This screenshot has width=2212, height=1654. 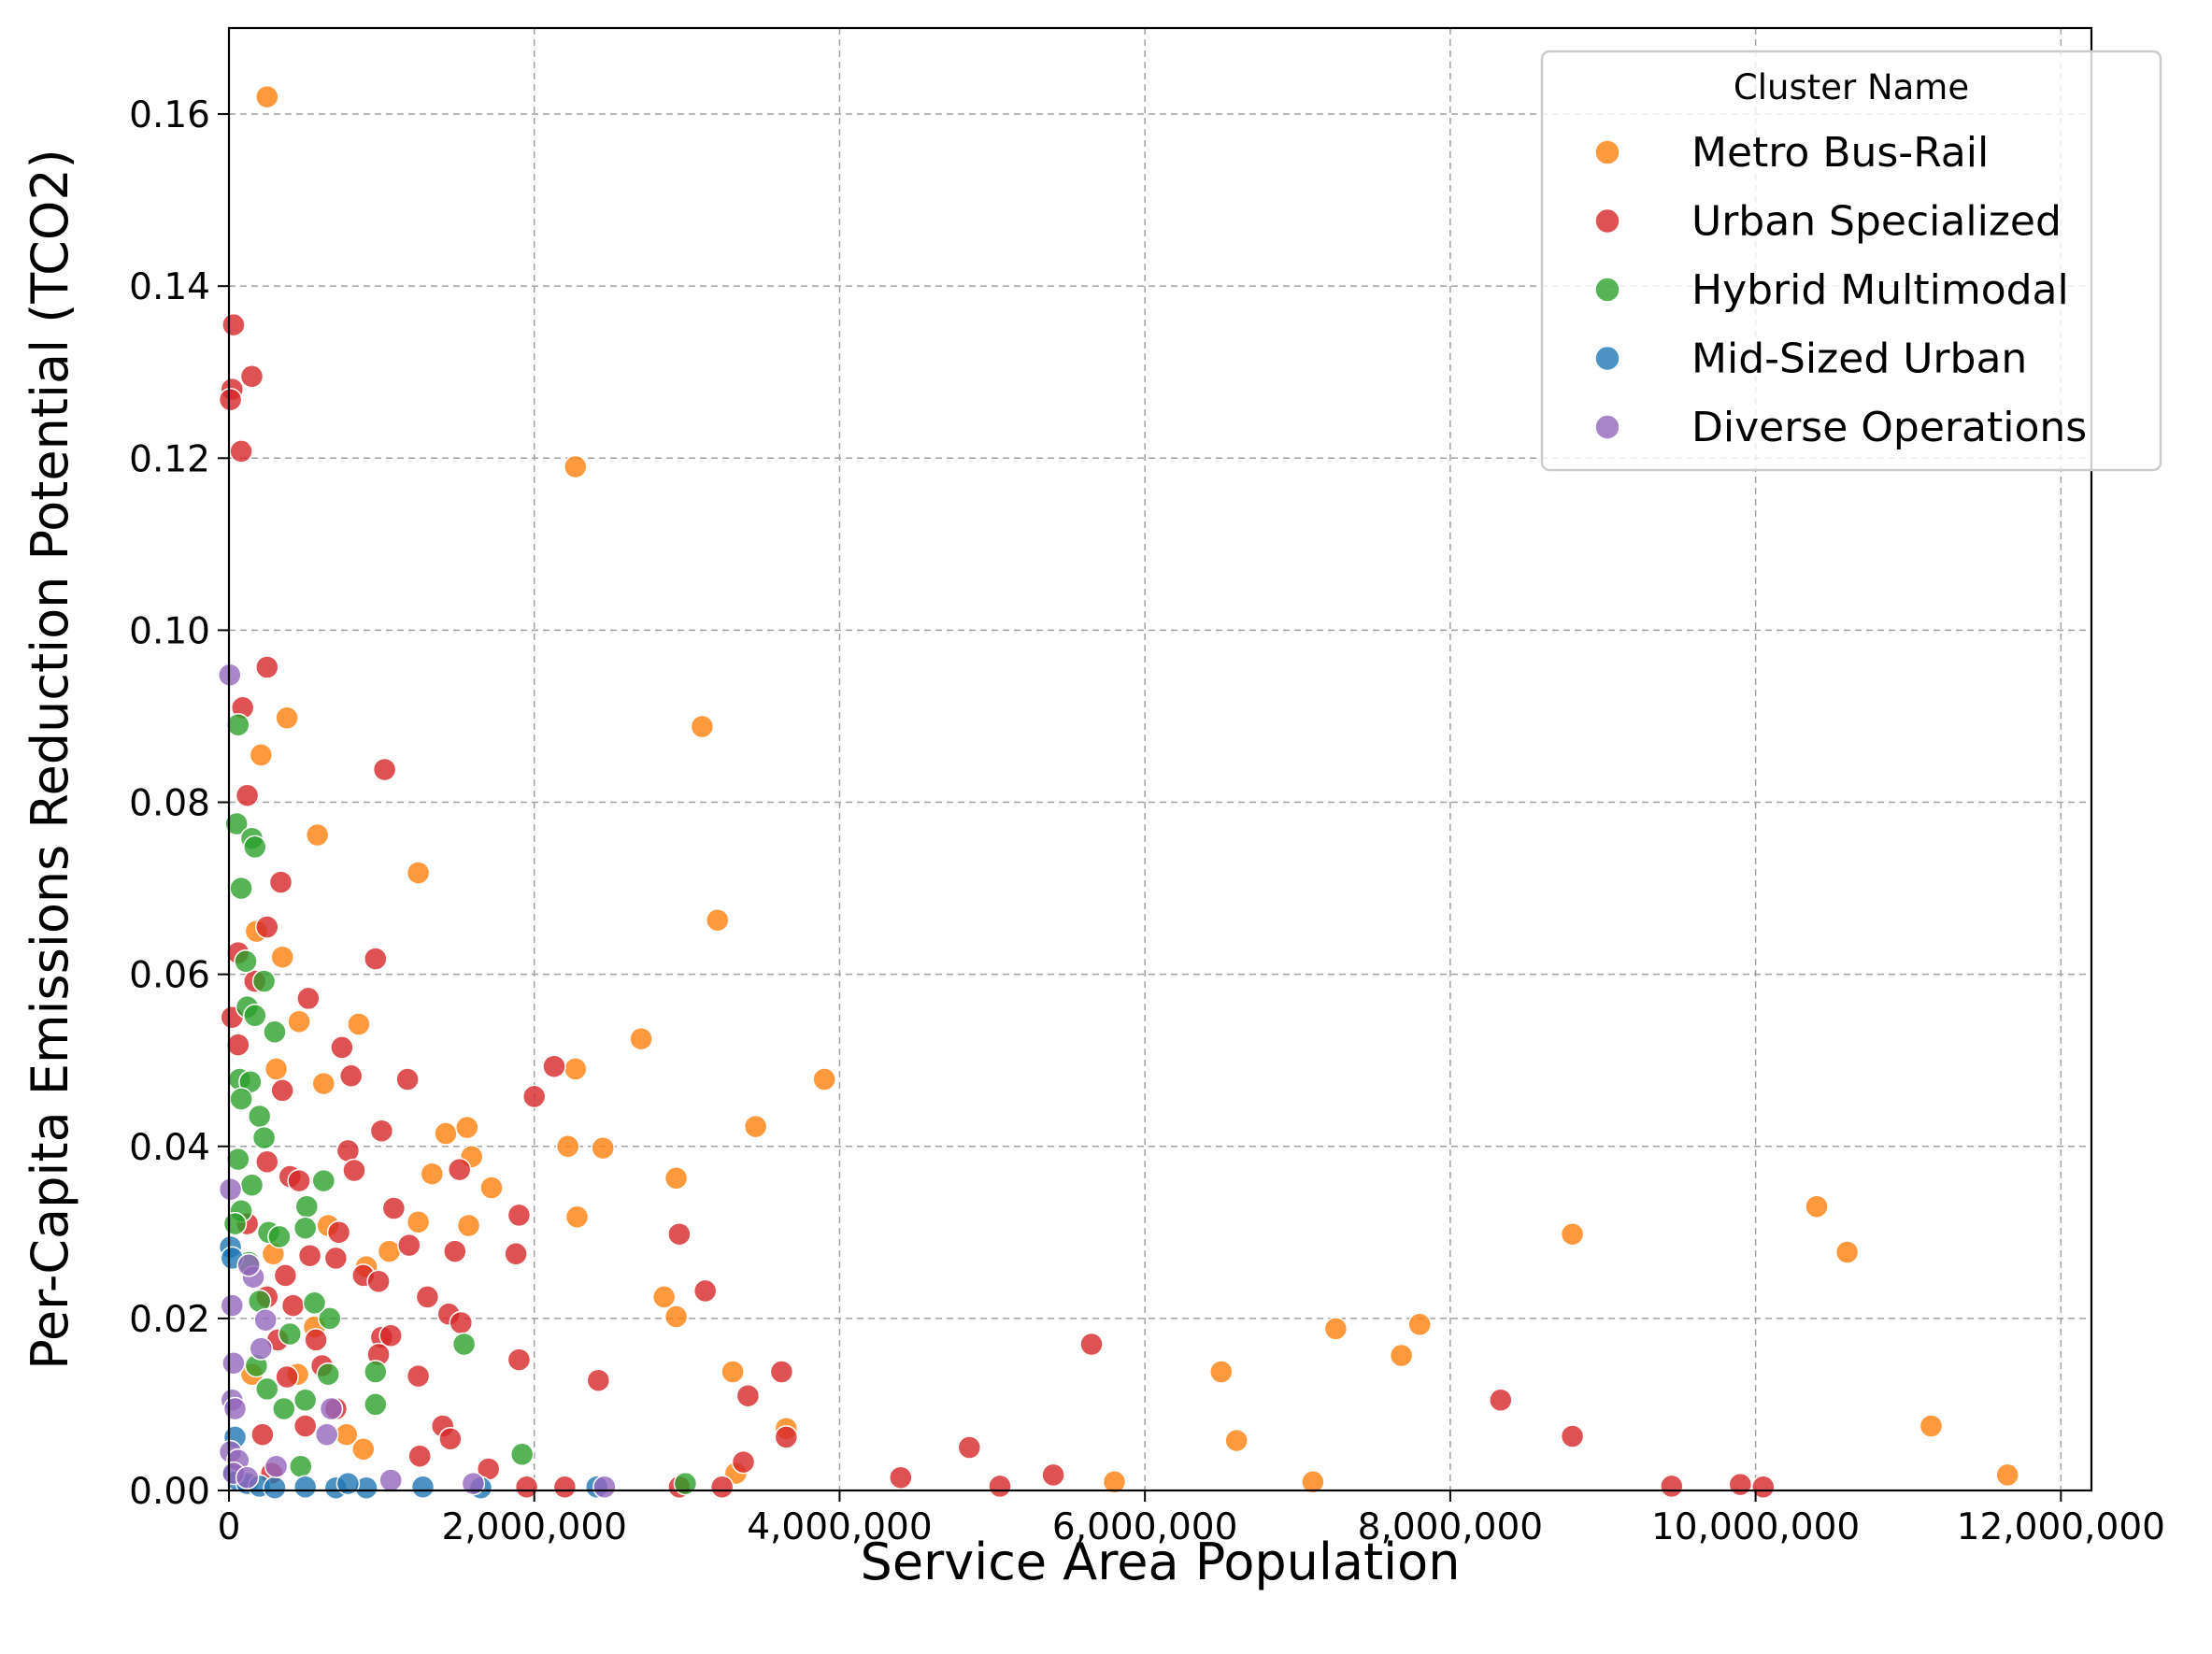 I want to click on y-axis-ticks: 0.00 0.02 0.04 0.06 0.08 0.10 0.12 0.14 0.16, so click(x=179, y=803).